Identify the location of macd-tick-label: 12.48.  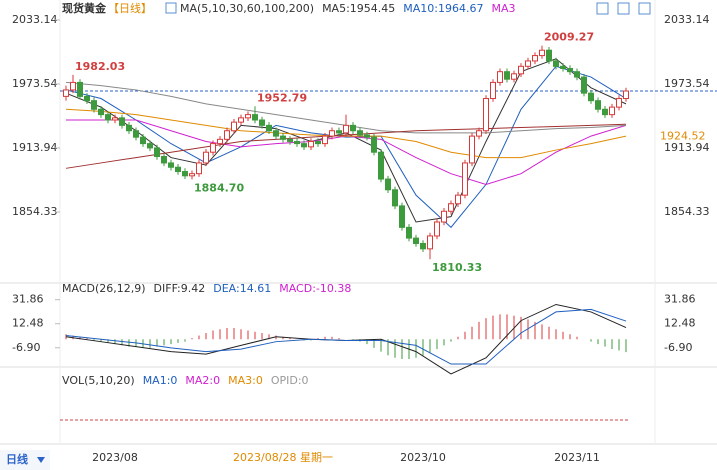
(28, 323).